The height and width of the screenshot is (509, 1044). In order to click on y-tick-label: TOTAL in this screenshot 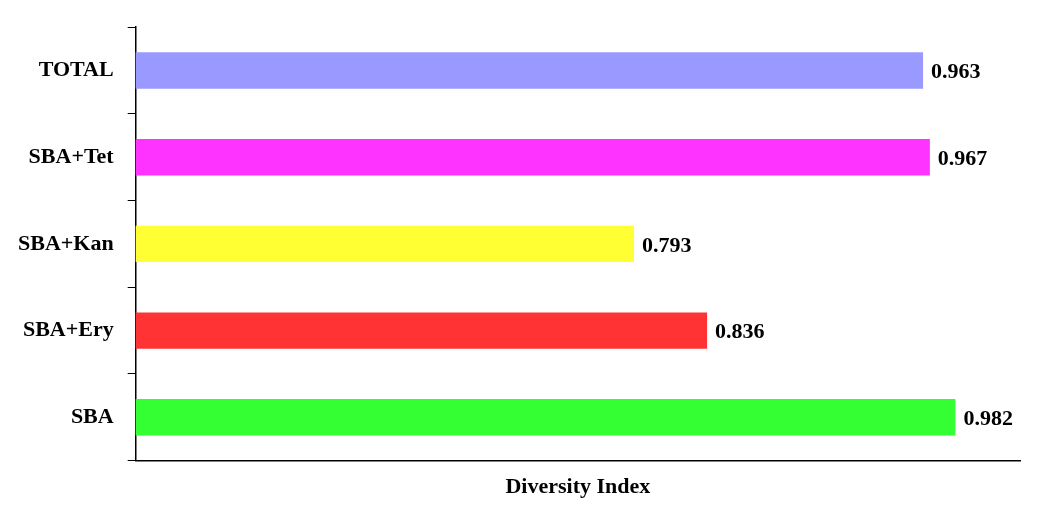, I will do `click(76, 69)`.